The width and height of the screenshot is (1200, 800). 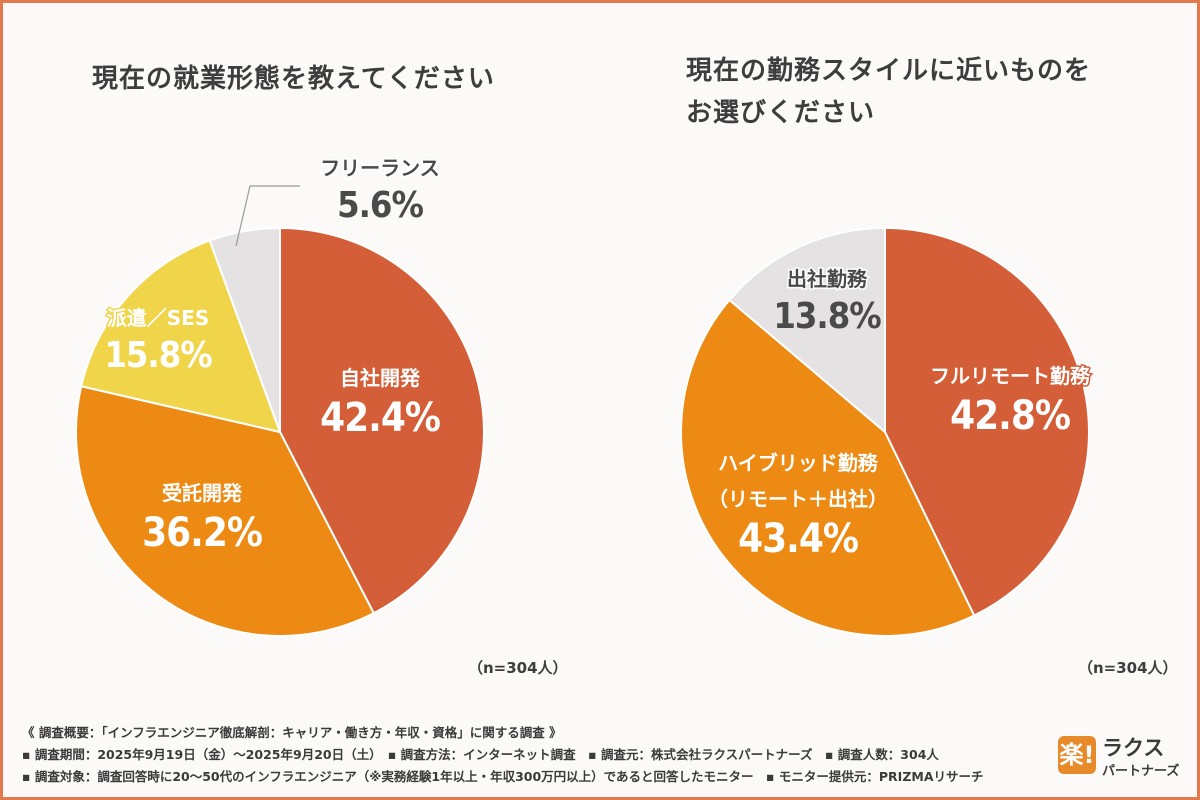 I want to click on slice-label: フルリモート勤務, so click(x=1010, y=376).